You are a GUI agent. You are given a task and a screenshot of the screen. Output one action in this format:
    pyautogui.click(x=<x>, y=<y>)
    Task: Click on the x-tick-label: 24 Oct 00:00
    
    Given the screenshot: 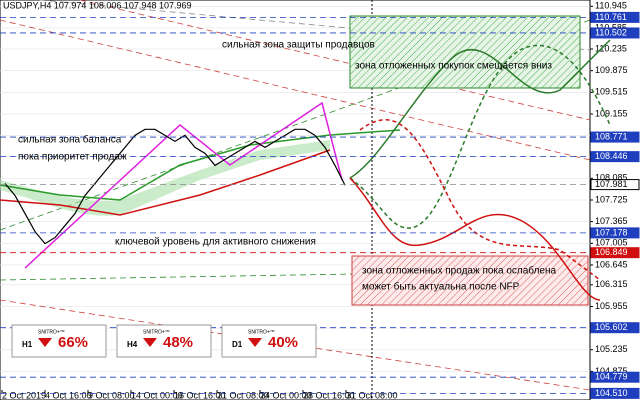 What is the action you would take?
    pyautogui.click(x=286, y=395)
    